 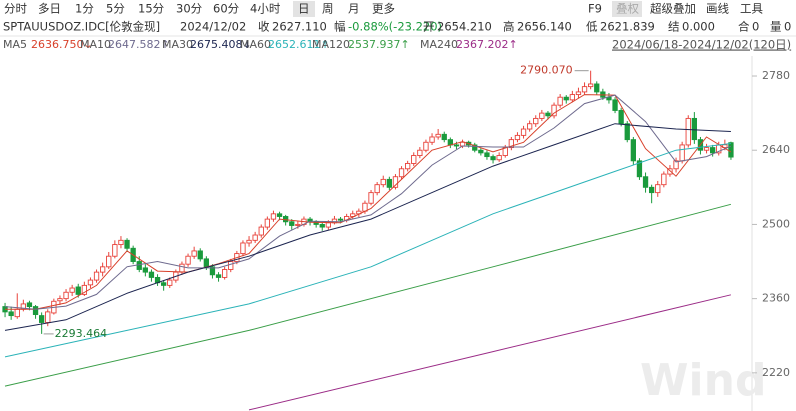 What do you see at coordinates (299, 27) in the screenshot?
I see `quote-value: 2627.110` at bounding box center [299, 27].